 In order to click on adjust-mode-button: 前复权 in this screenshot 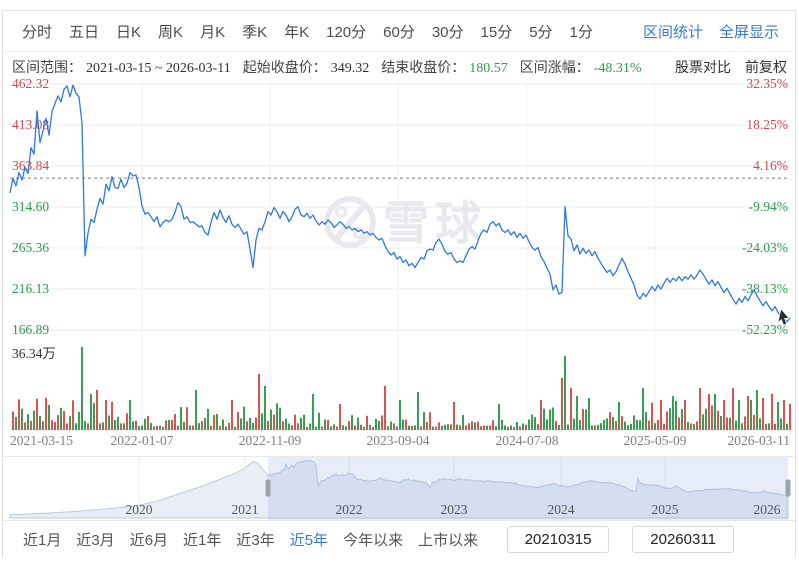, I will do `click(766, 67)`.